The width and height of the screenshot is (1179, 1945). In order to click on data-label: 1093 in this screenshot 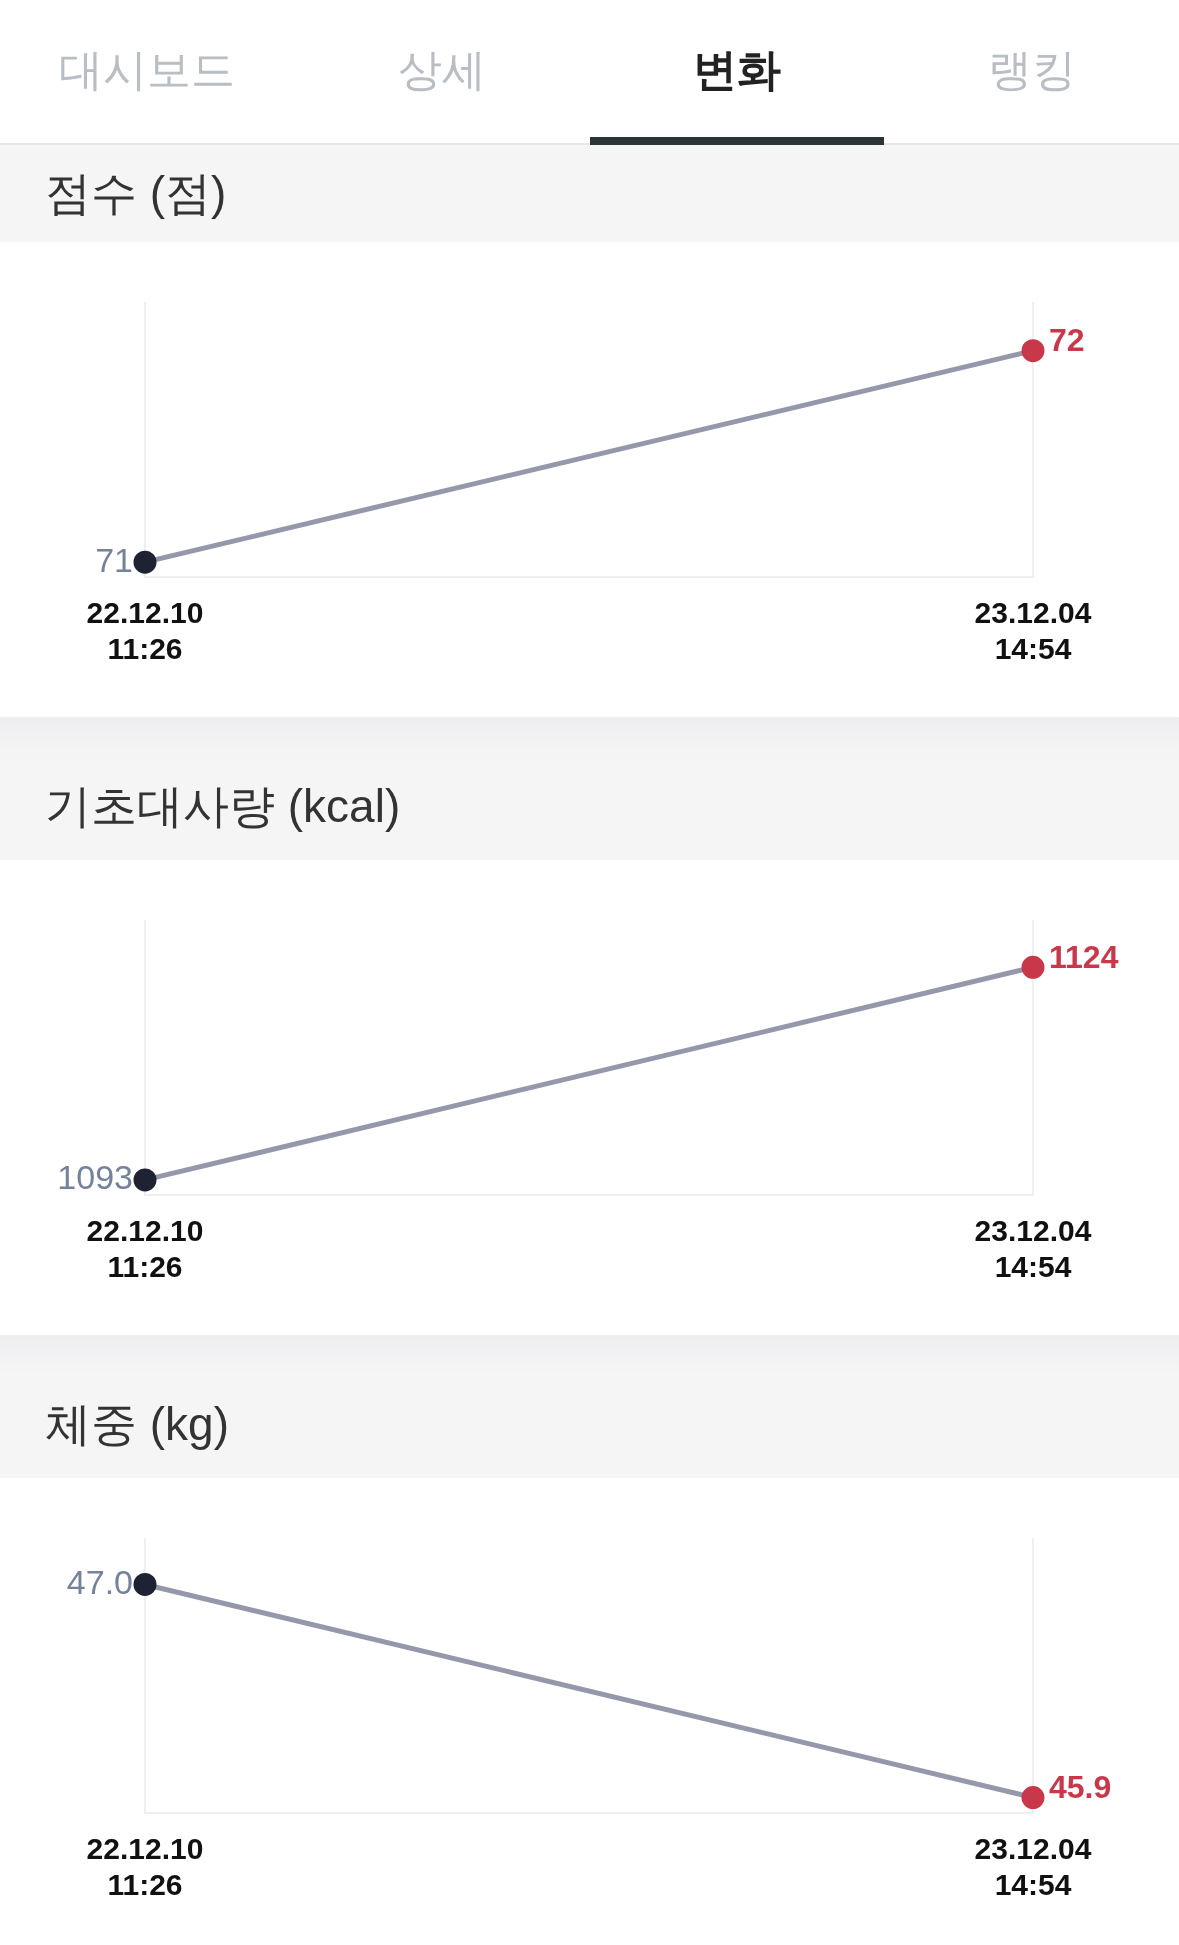, I will do `click(95, 1177)`.